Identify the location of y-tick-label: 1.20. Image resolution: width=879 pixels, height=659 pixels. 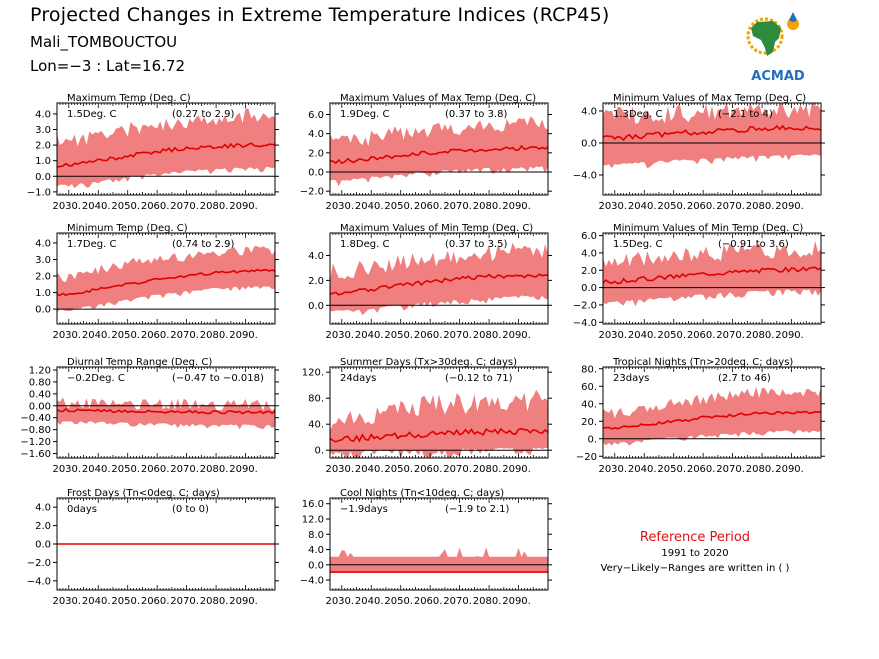
(40, 370).